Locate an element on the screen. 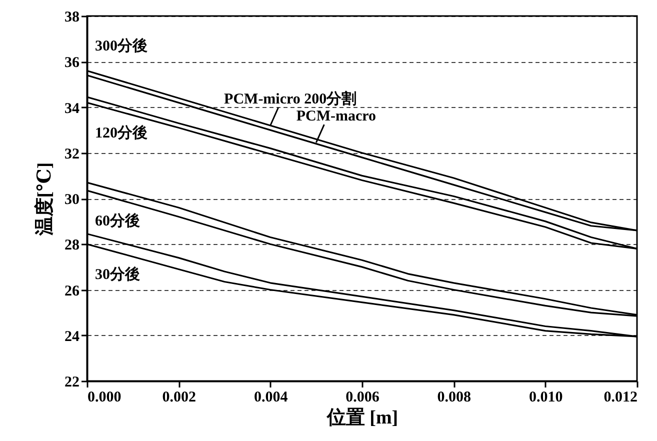  y-axis-title: 温度[℃] is located at coordinates (45, 199).